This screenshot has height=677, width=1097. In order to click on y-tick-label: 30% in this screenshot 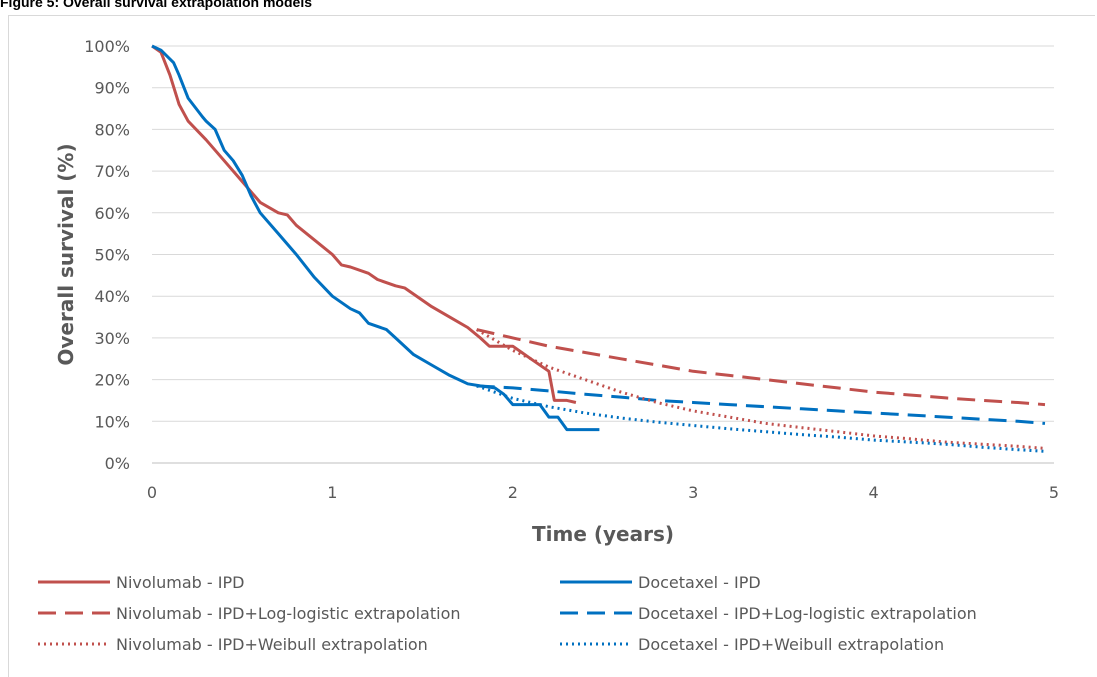, I will do `click(112, 338)`.